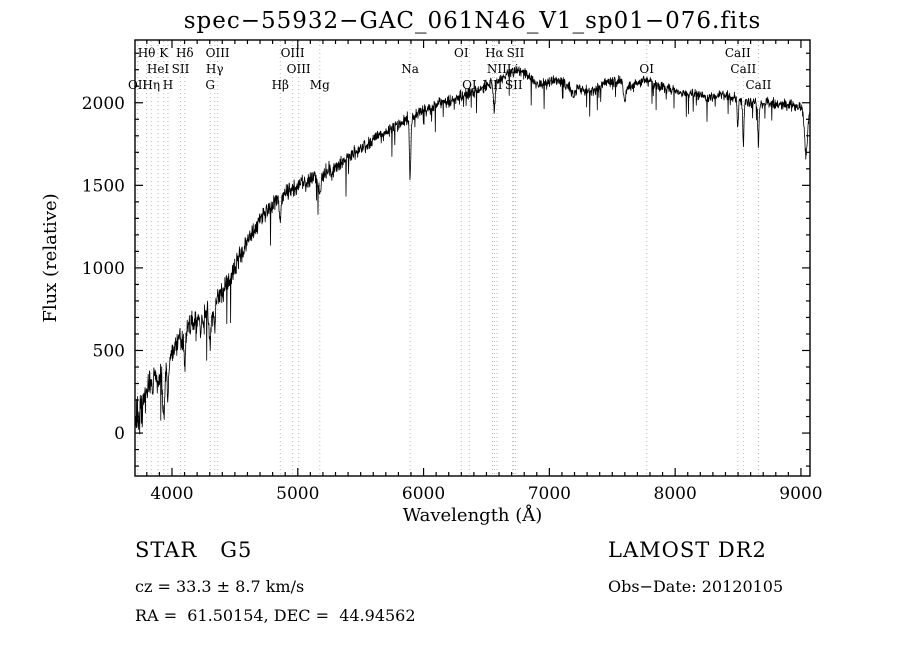  Describe the element at coordinates (687, 550) in the screenshot. I see `survey-release-label: LAMOST DR2` at that location.